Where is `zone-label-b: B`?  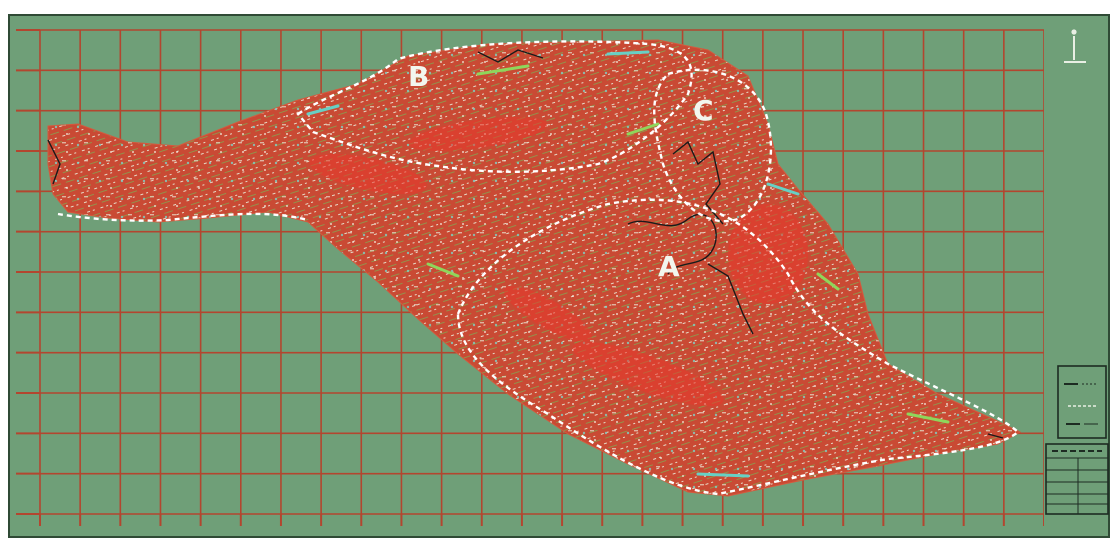
zone-label-b: B is located at coordinates (418, 76).